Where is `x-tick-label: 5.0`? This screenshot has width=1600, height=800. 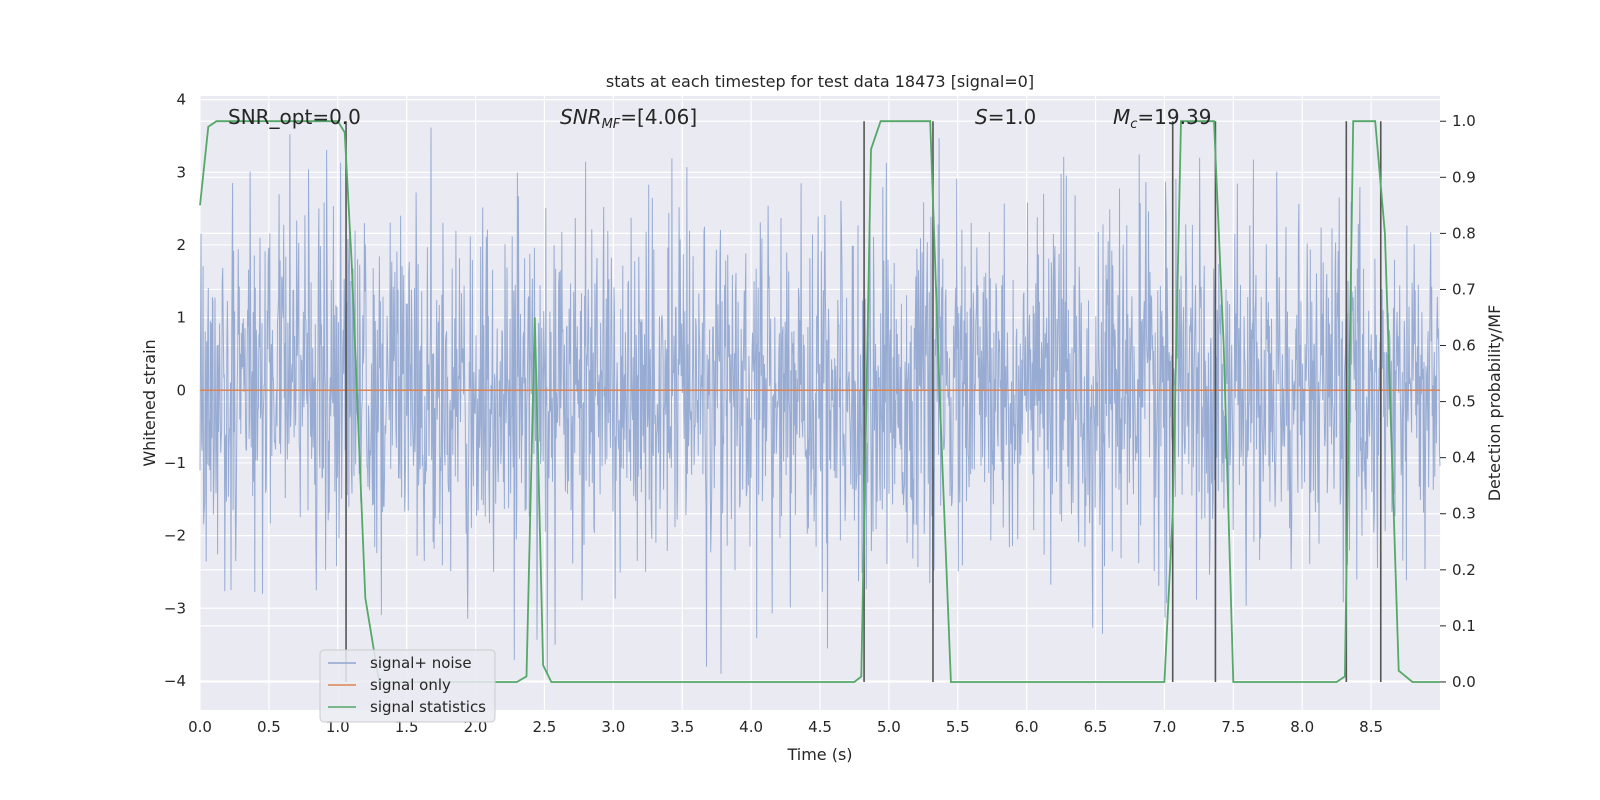 x-tick-label: 5.0 is located at coordinates (889, 727).